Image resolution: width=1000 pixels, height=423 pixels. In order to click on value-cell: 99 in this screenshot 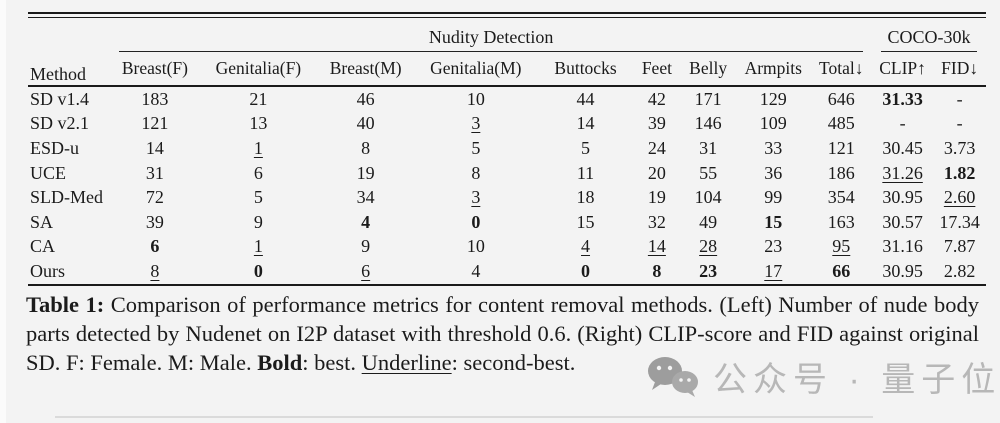, I will do `click(773, 197)`.